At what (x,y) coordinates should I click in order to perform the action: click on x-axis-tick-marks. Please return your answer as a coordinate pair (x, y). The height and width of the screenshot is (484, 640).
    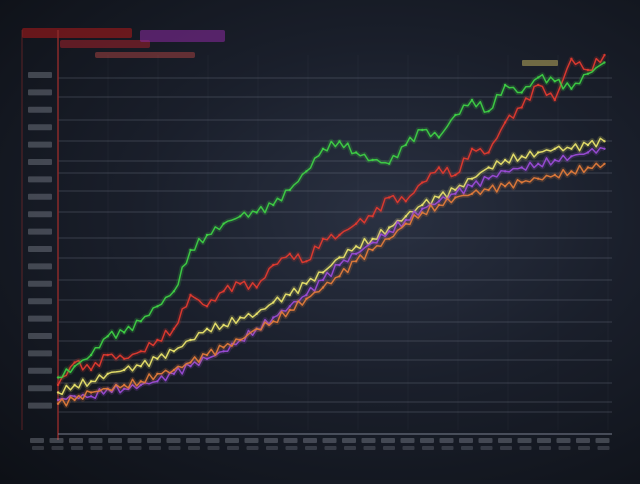
    Looking at the image, I should click on (320, 444).